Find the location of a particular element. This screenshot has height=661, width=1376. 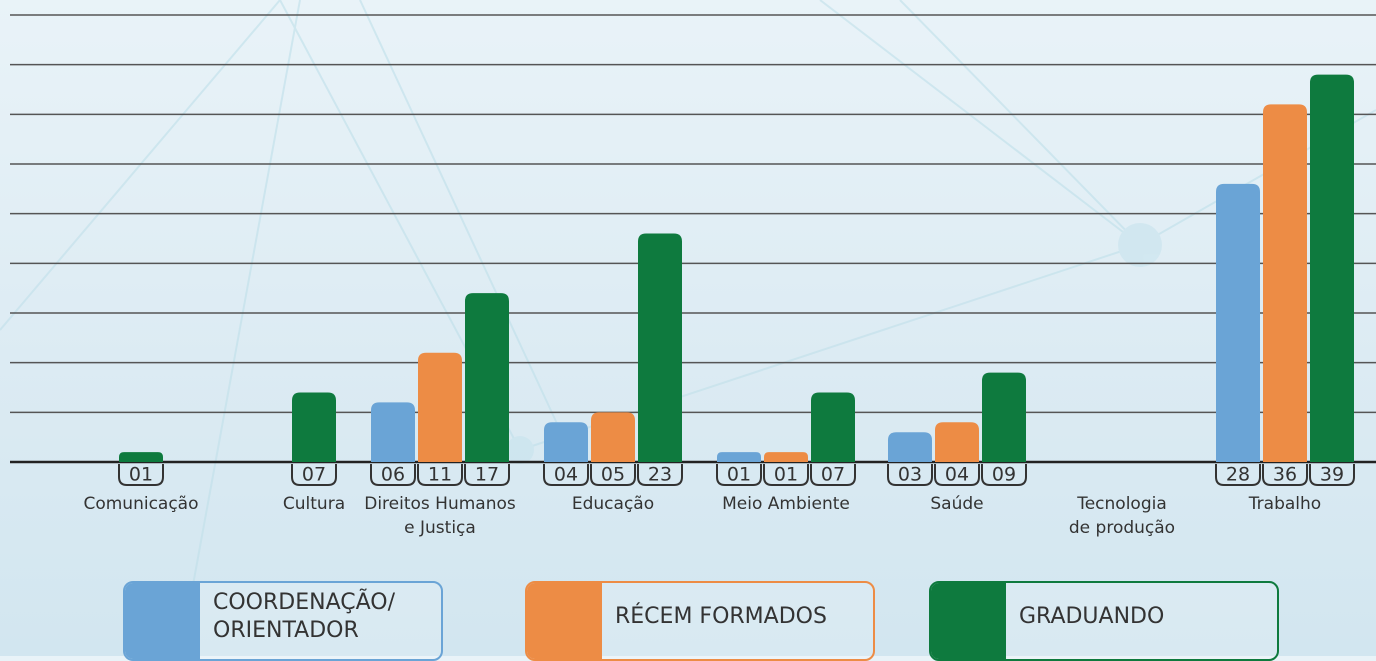

value-label: 23 is located at coordinates (660, 475).